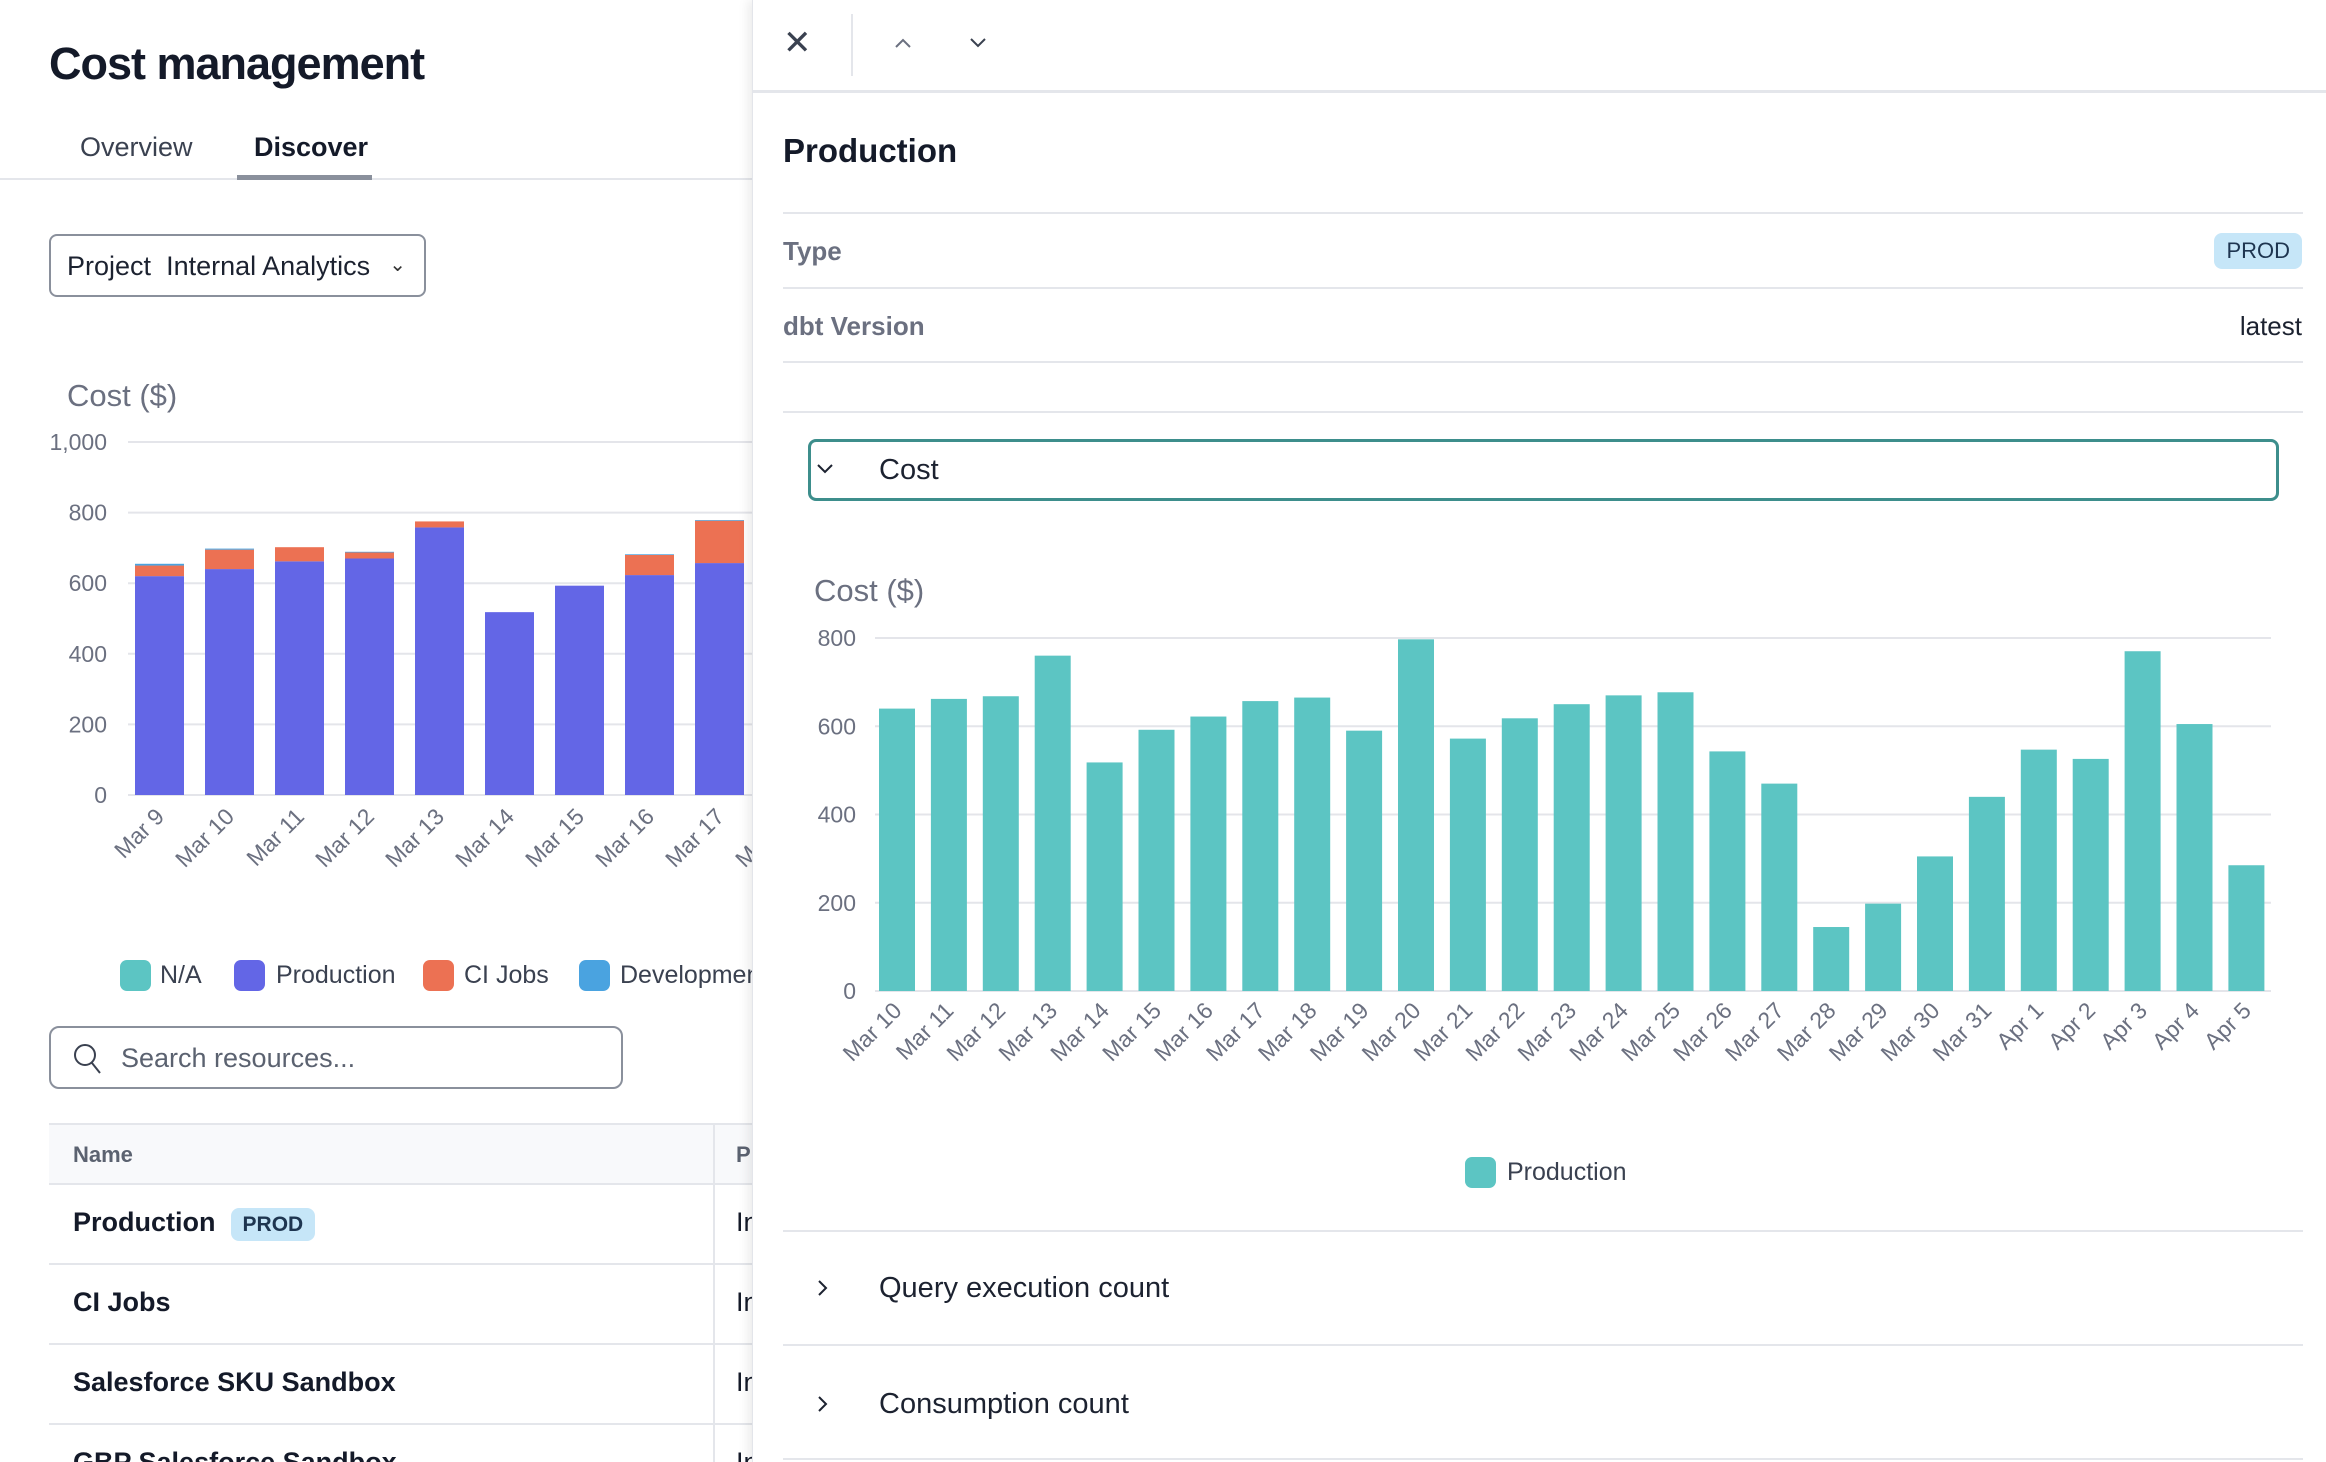  Describe the element at coordinates (237, 63) in the screenshot. I see `page-title: Cost management` at that location.